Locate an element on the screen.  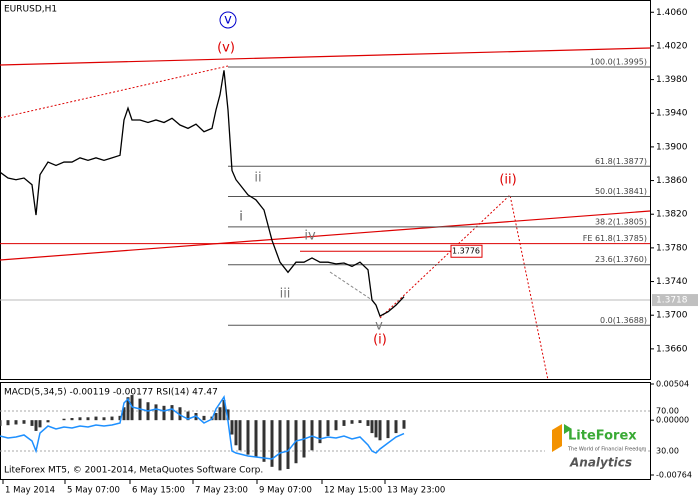
y2-tick-label: 70.00 is located at coordinates (667, 411).